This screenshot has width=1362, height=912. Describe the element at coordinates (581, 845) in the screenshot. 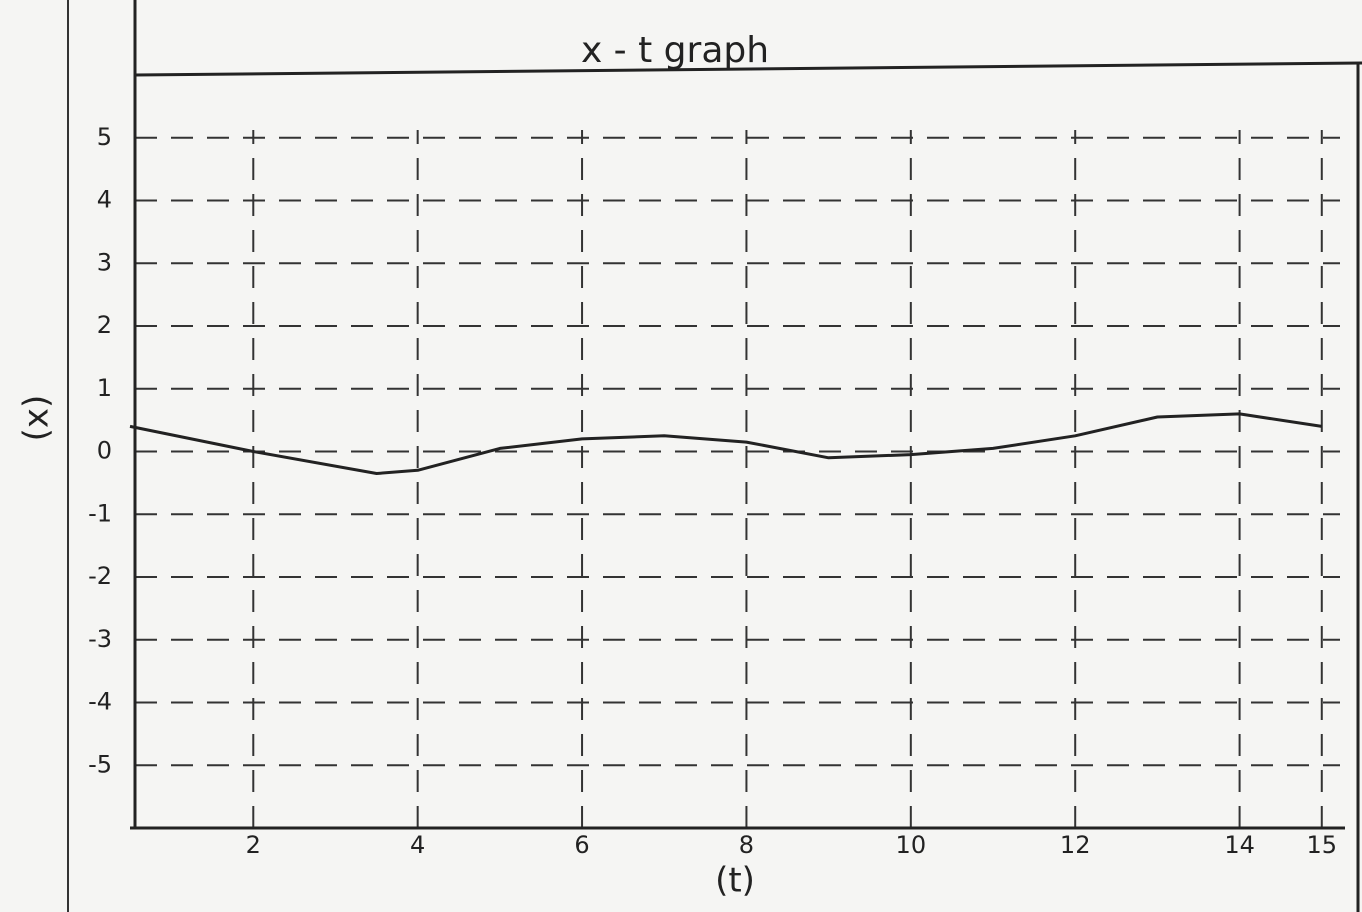

I see `x-tick-label: 6` at that location.